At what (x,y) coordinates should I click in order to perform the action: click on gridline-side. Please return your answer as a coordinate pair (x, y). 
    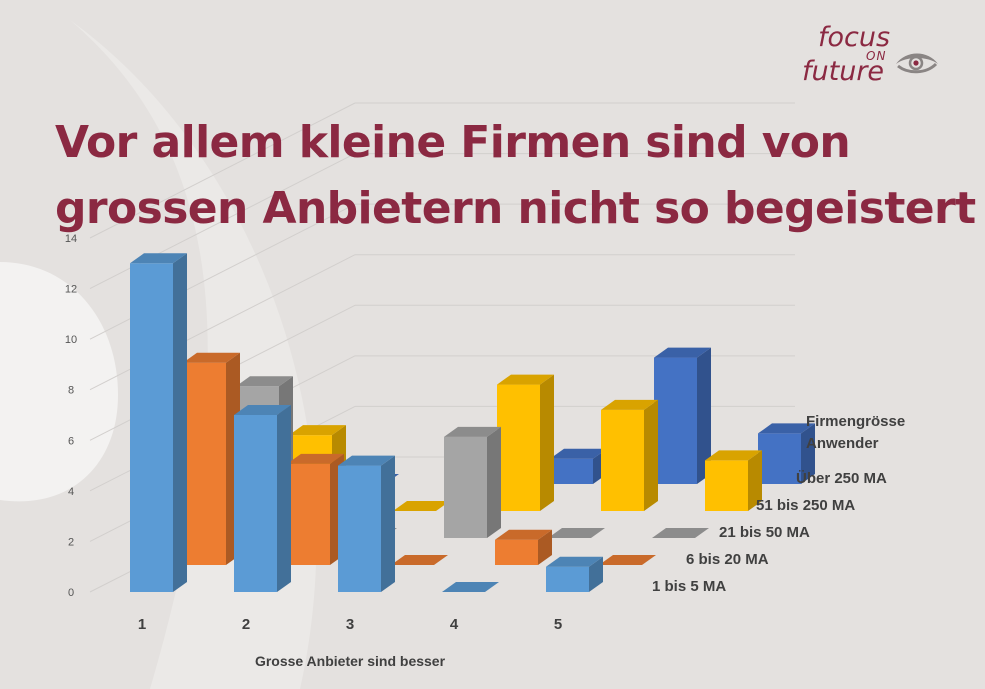
    Looking at the image, I should click on (222, 170).